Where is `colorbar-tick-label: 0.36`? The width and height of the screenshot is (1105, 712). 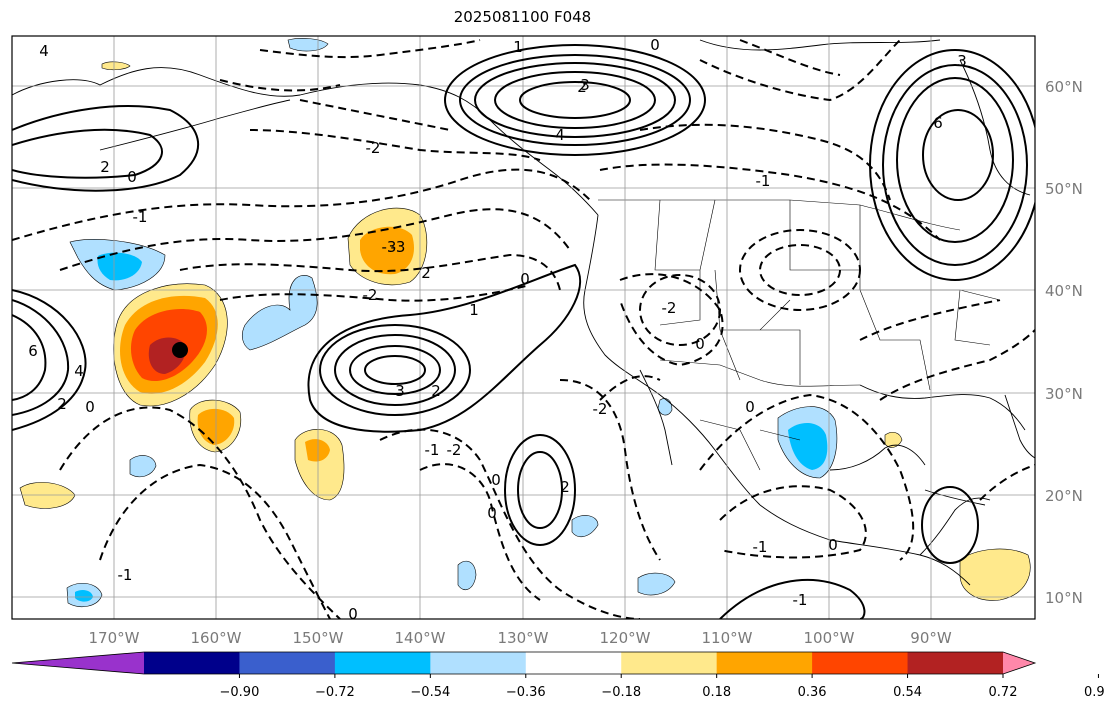 colorbar-tick-label: 0.36 is located at coordinates (812, 692).